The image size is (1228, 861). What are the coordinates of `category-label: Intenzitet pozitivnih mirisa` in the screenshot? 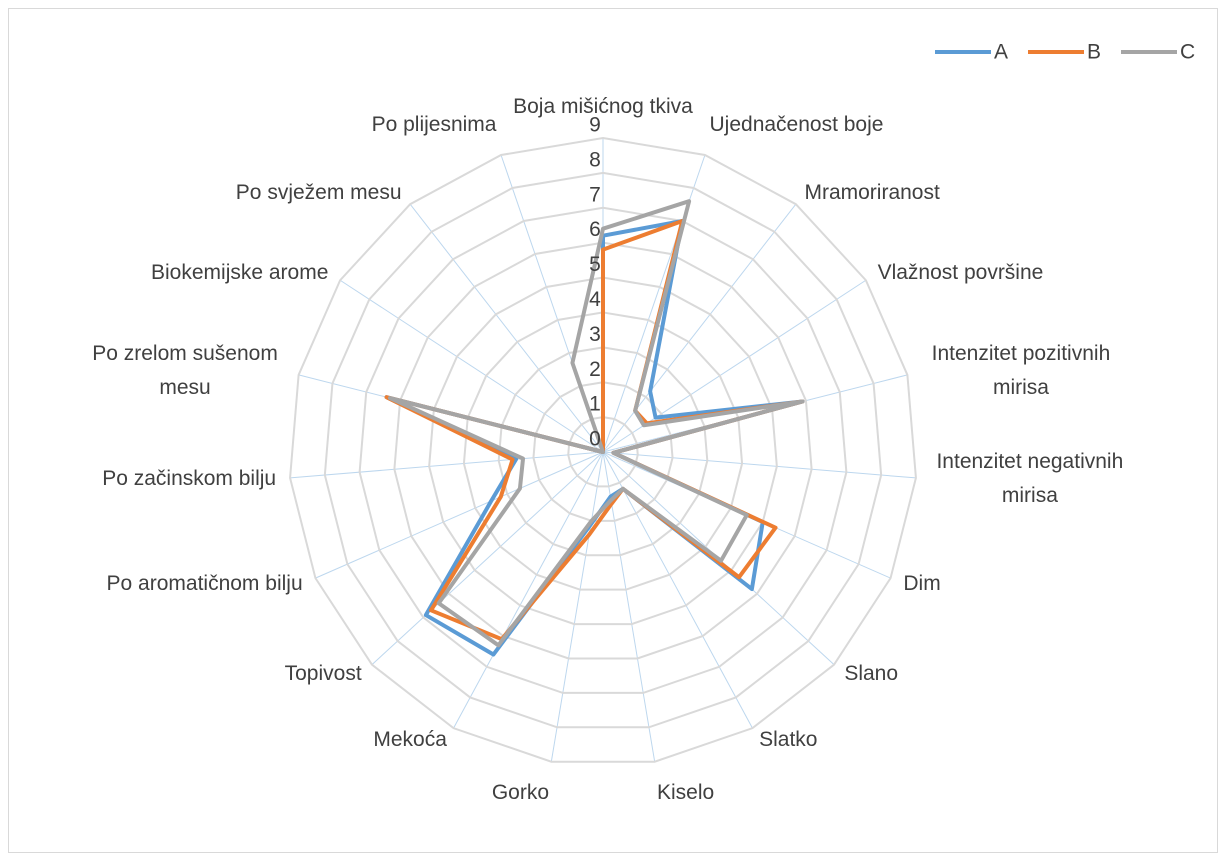 It's located at (1021, 371).